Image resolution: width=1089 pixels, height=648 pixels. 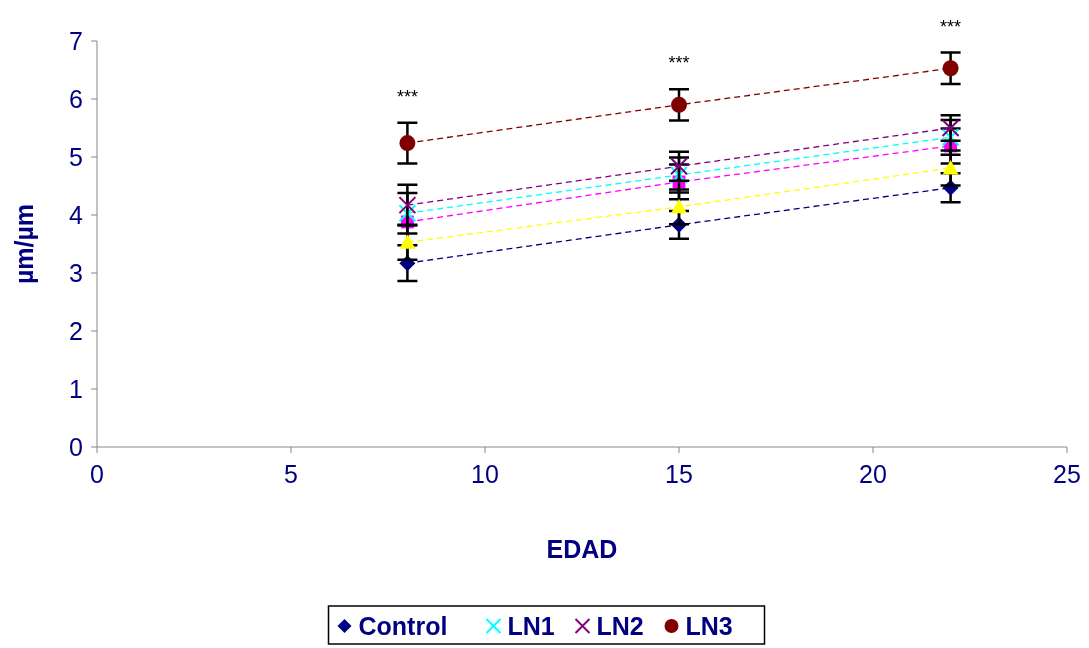 I want to click on y-tick-label: 5, so click(x=76, y=156).